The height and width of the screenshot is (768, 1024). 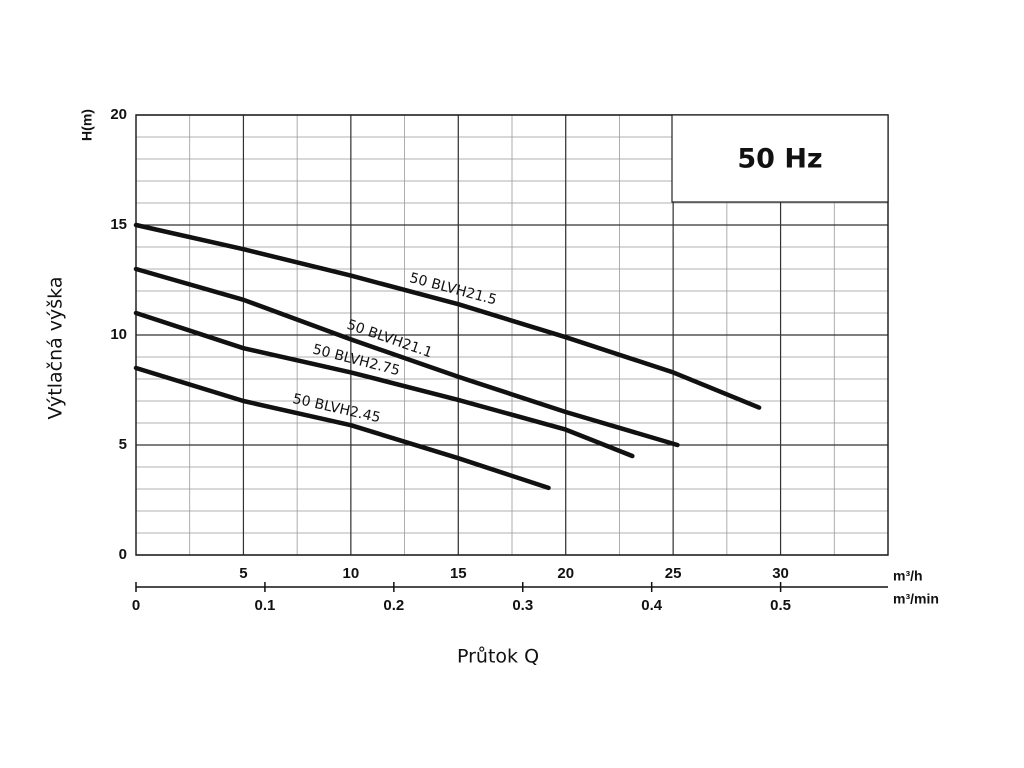 I want to click on x-unit: m³/h, so click(x=908, y=576).